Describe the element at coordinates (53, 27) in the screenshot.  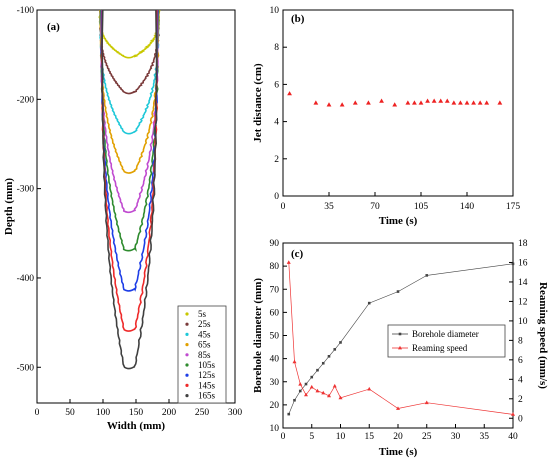
I see `panel-label: (a)` at that location.